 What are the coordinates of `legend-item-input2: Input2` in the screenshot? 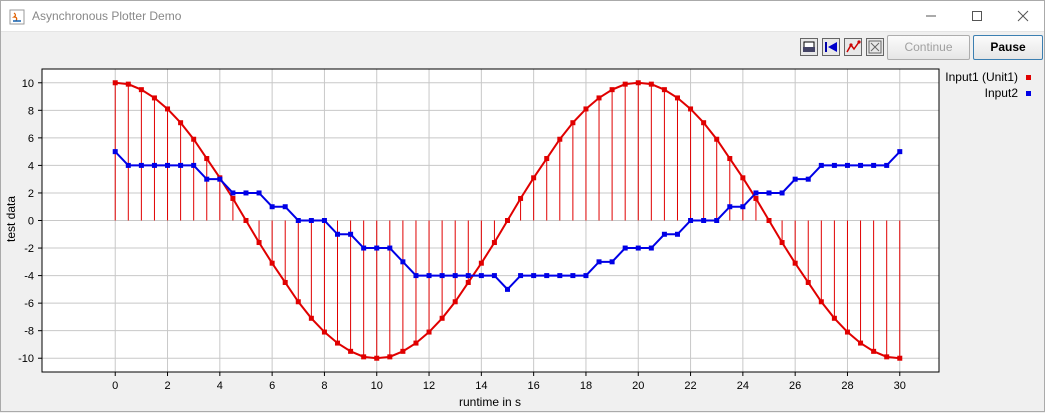 It's located at (1008, 93).